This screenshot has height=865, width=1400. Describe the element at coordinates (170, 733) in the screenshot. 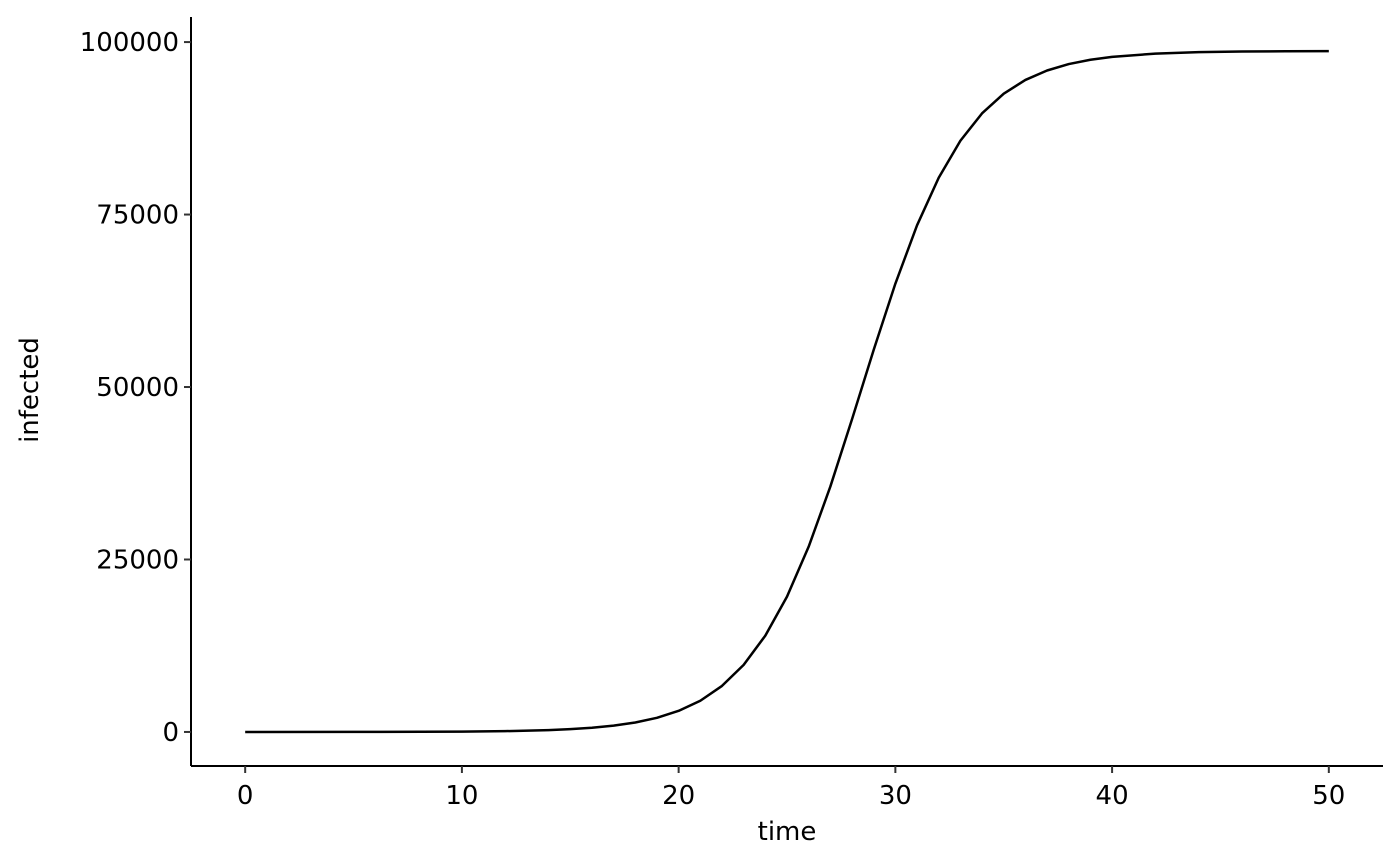

I see `y-tick-label: 0` at that location.